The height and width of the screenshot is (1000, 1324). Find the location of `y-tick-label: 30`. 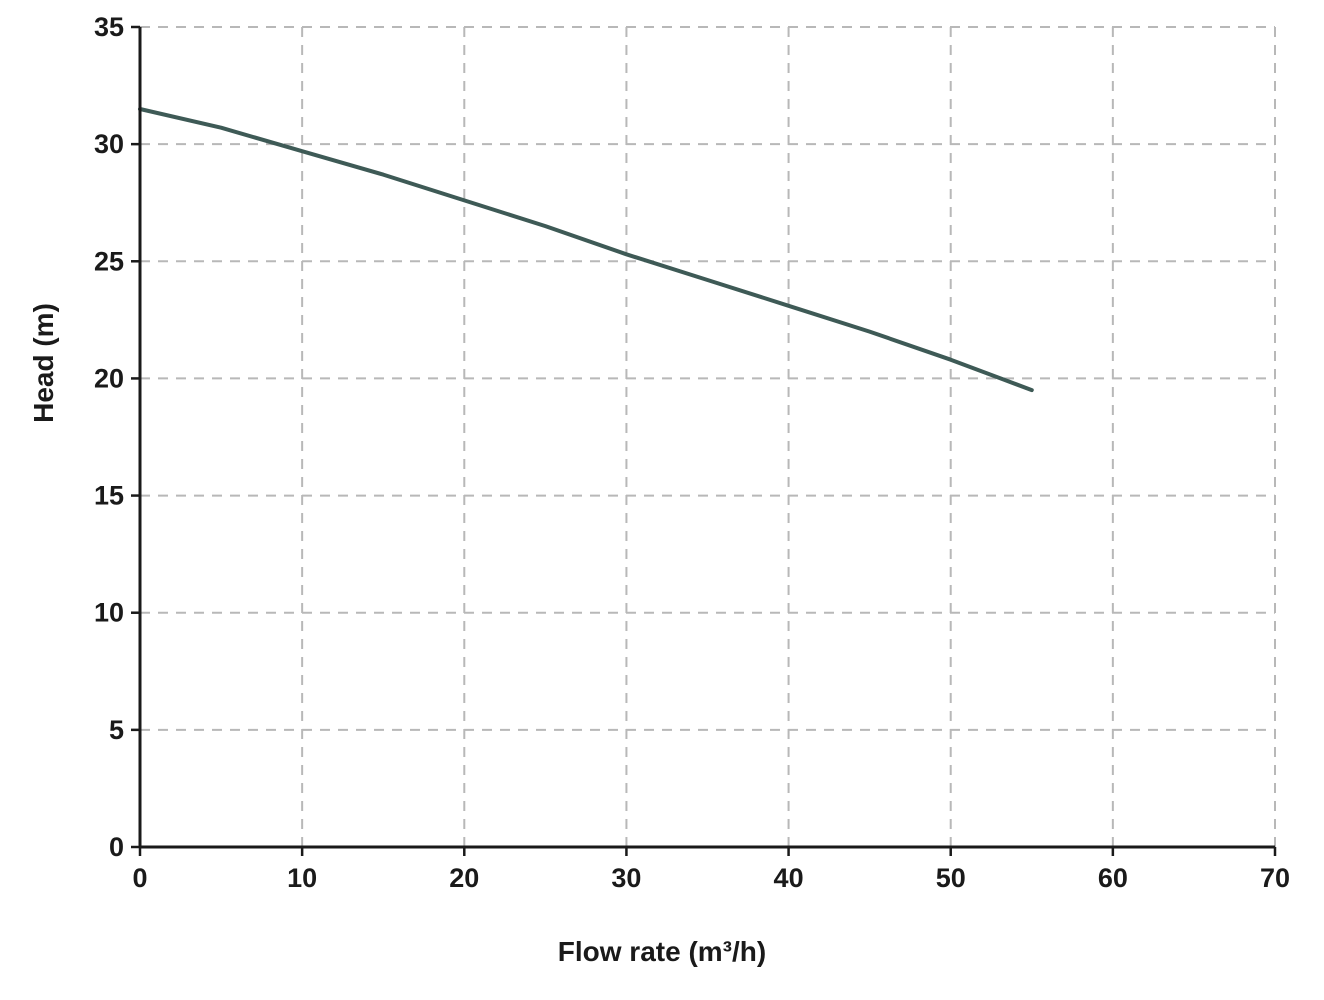

y-tick-label: 30 is located at coordinates (109, 144).